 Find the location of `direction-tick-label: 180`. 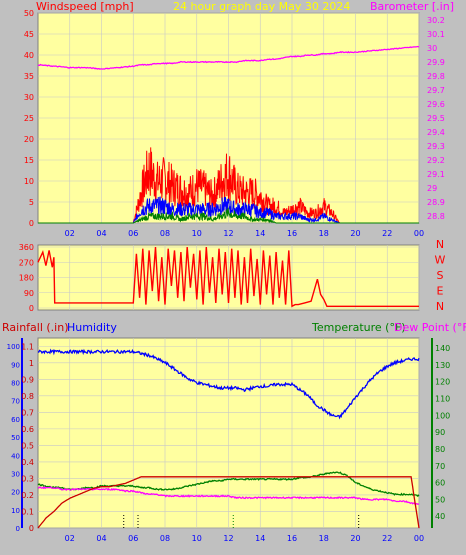

direction-tick-label: 180 is located at coordinates (26, 278).